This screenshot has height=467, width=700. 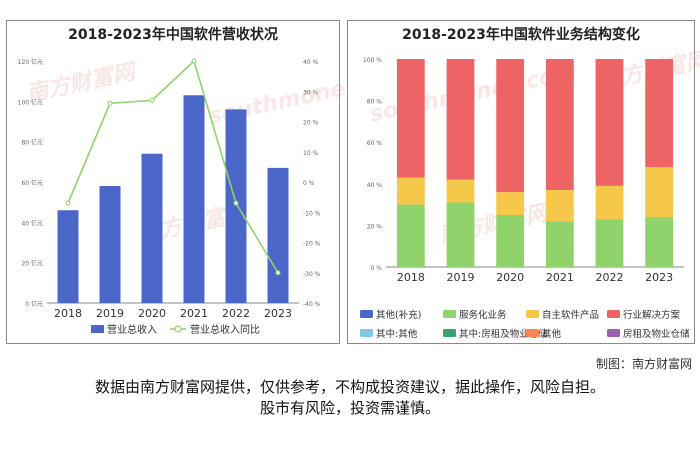 What do you see at coordinates (225, 329) in the screenshot?
I see `legend-label-yoy: 营业总收入同比` at bounding box center [225, 329].